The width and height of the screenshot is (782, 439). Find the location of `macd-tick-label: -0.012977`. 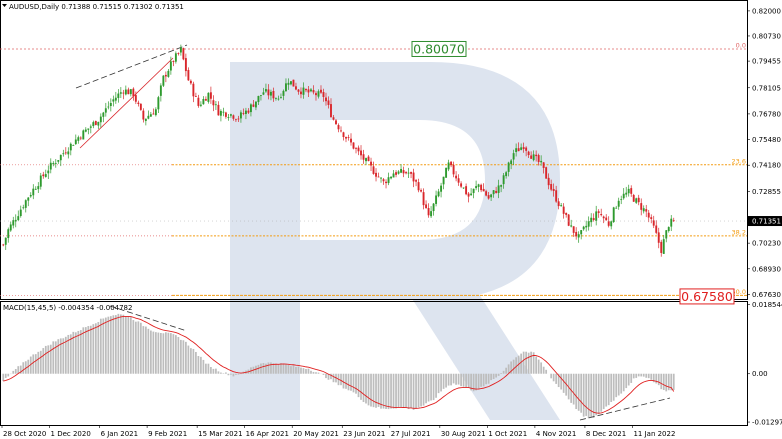

macd-tick-label: -0.012977 is located at coordinates (767, 423).